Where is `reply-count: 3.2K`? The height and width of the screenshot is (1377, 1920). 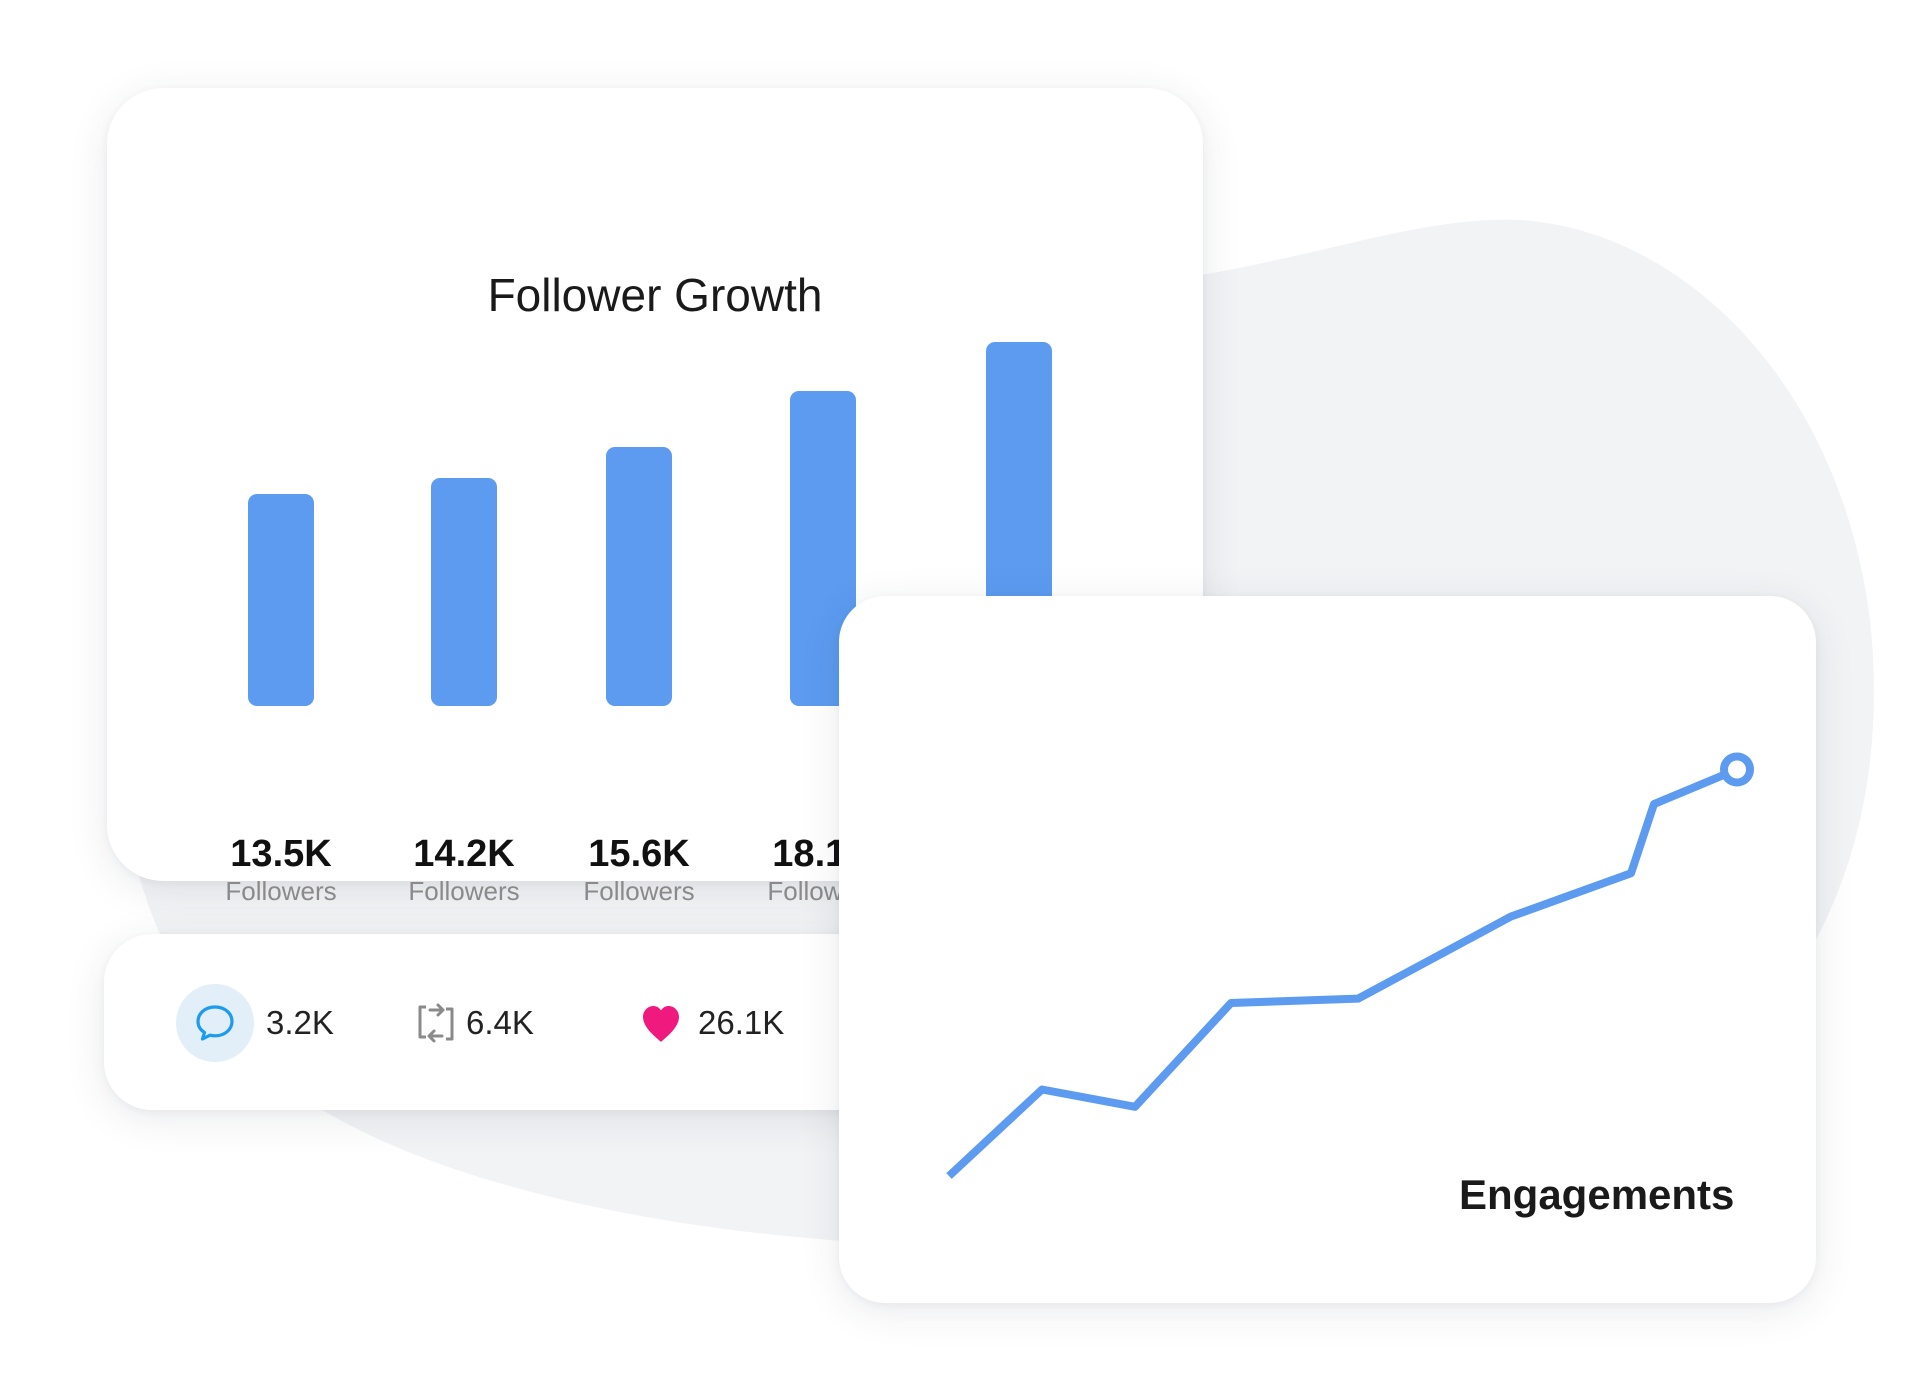 reply-count: 3.2K is located at coordinates (300, 1022).